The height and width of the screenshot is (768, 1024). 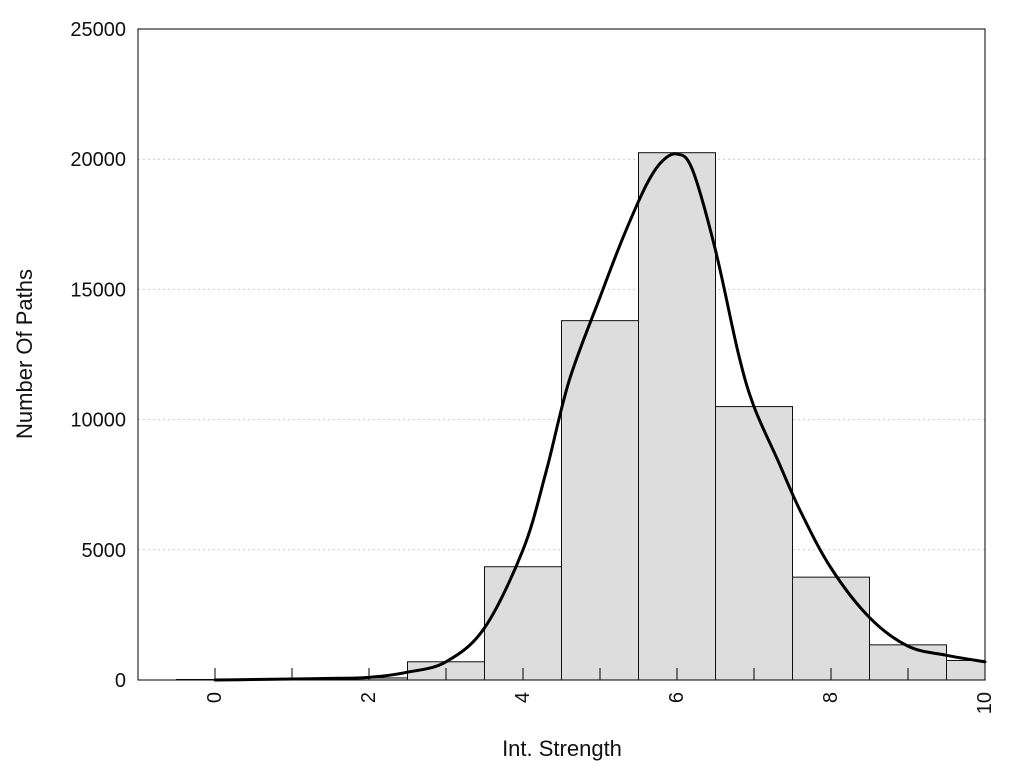 I want to click on x-tick-label: 4, so click(x=523, y=697).